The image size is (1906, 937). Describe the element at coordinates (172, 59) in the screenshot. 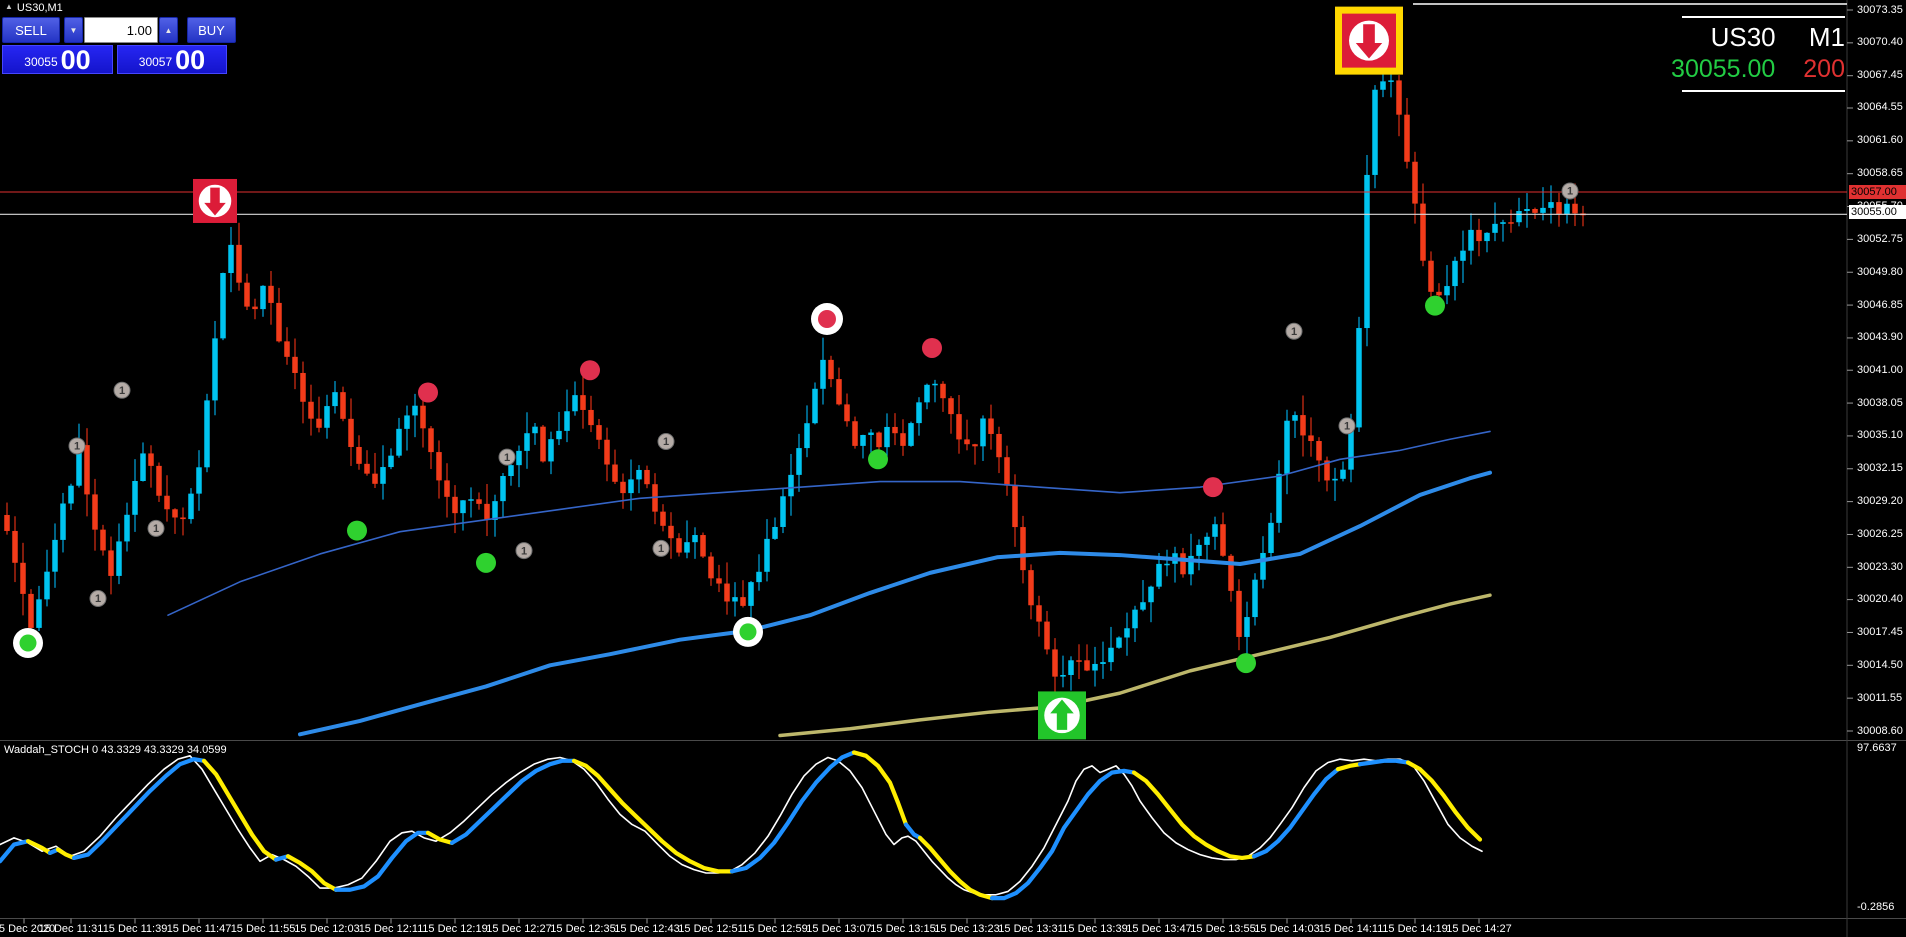

I see `buy-price-button: 30057 00` at that location.